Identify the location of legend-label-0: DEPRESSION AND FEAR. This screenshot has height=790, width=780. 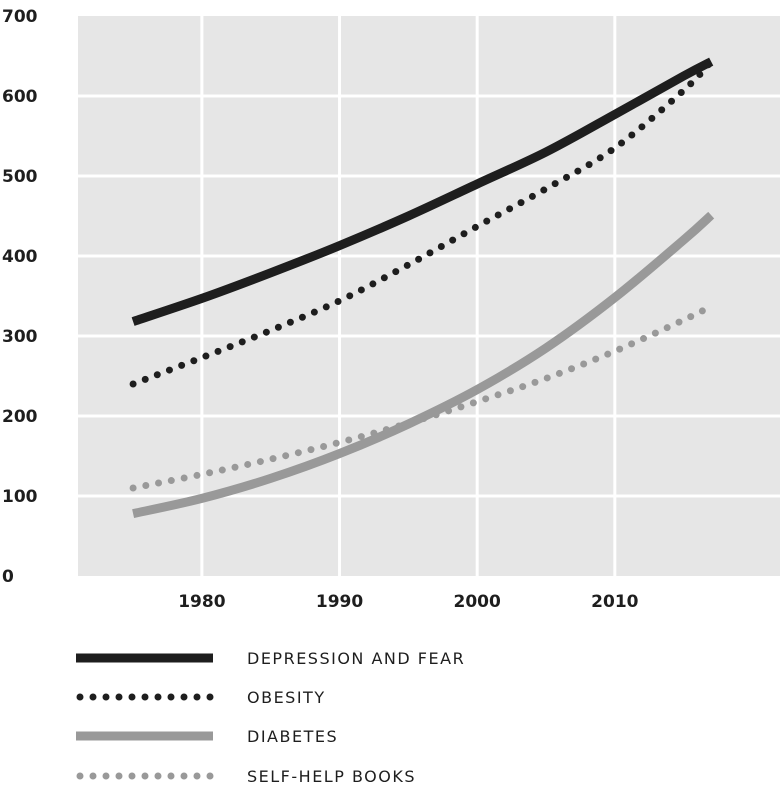
(356, 658).